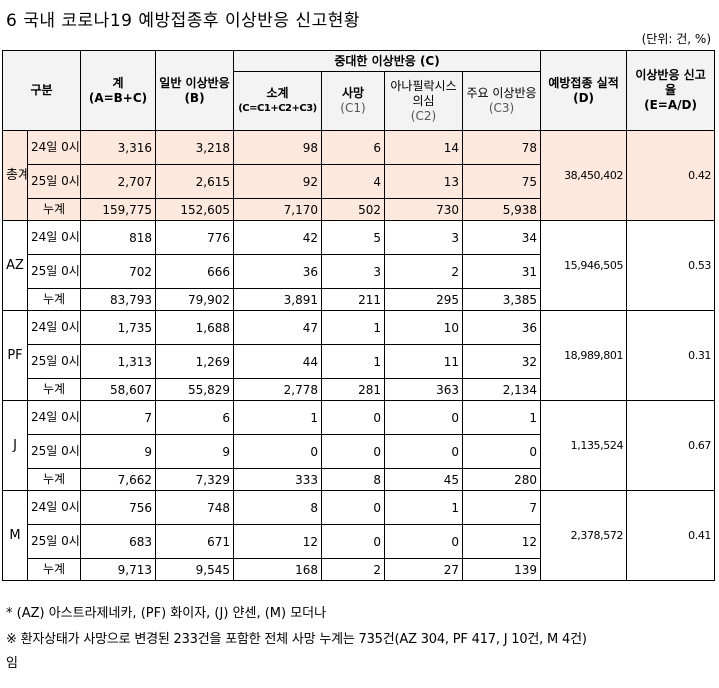 This screenshot has width=719, height=688. I want to click on cell-major: 78, so click(501, 147).